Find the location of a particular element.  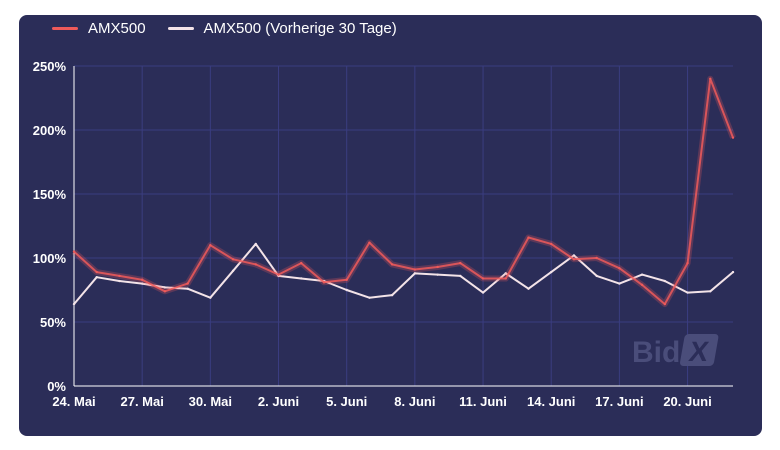

watermark-logo-text: Bid is located at coordinates (656, 352).